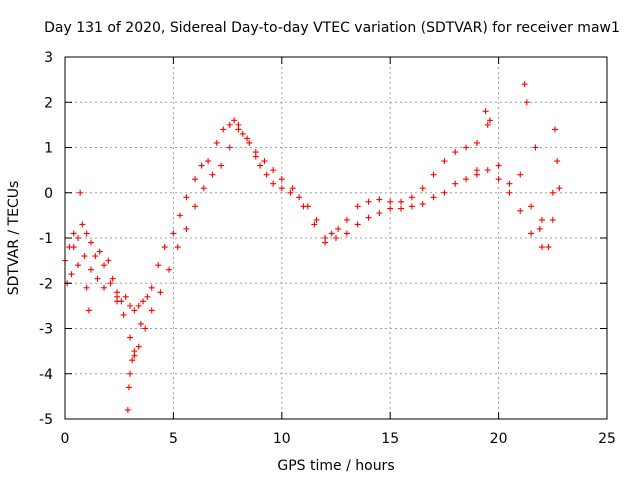 The width and height of the screenshot is (640, 480). I want to click on x-tick-label-2: 10, so click(282, 439).